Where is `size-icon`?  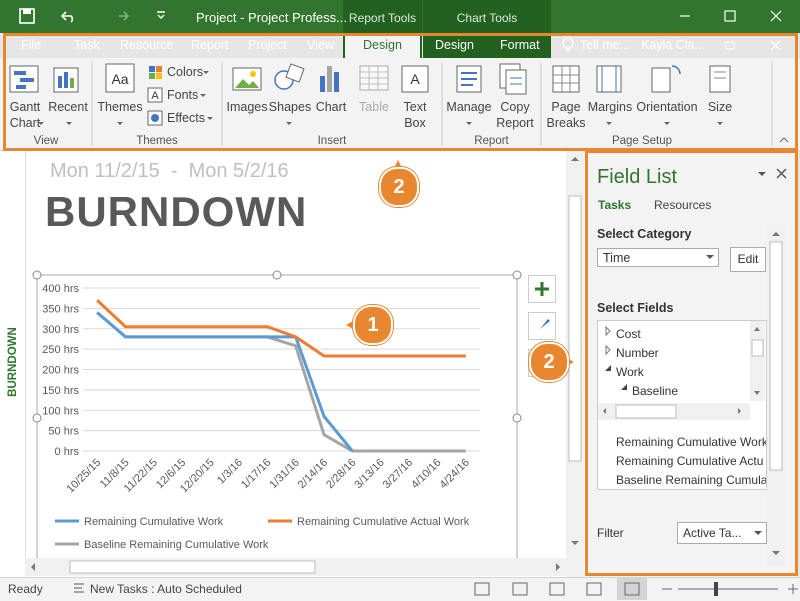 size-icon is located at coordinates (720, 79).